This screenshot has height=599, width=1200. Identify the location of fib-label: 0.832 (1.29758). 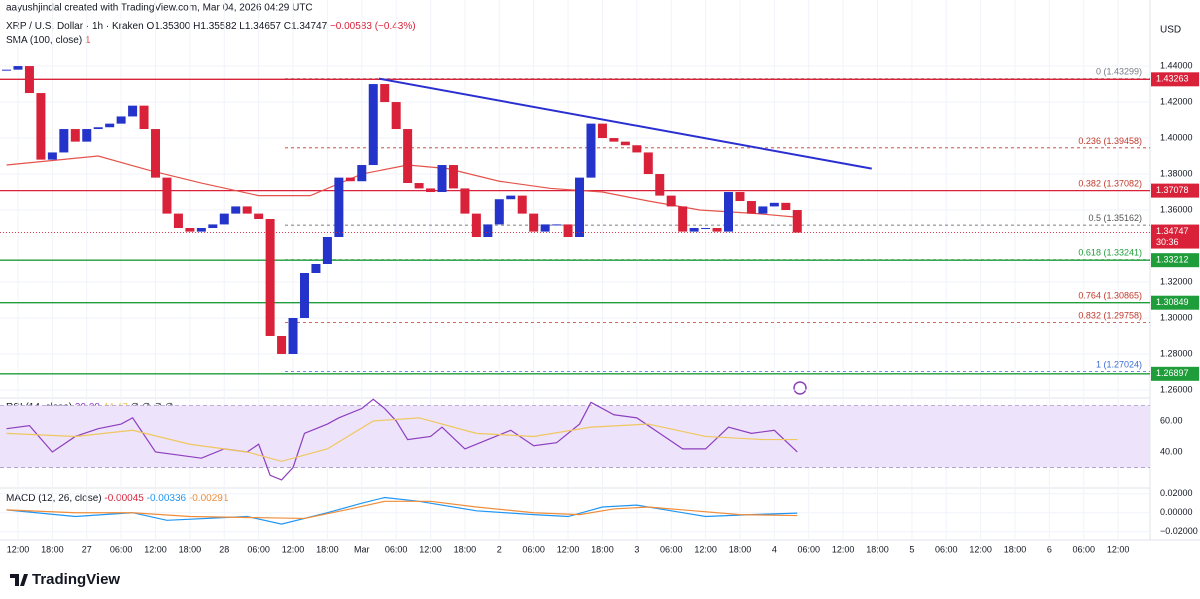
(1110, 316).